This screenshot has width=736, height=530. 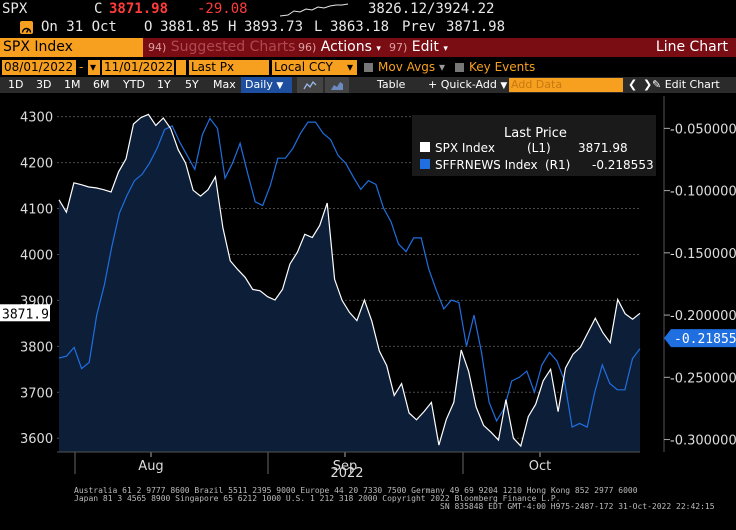 I want to click on end-date-field: 11/01/2022, so click(x=138, y=67).